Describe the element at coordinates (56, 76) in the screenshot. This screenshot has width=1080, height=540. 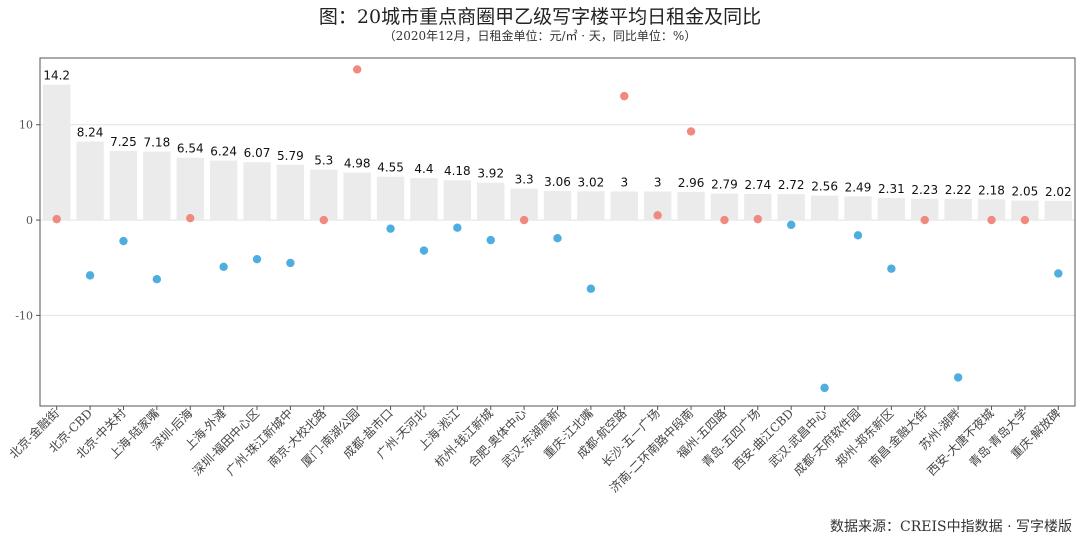
I see `bar-value-label: 14.2` at that location.